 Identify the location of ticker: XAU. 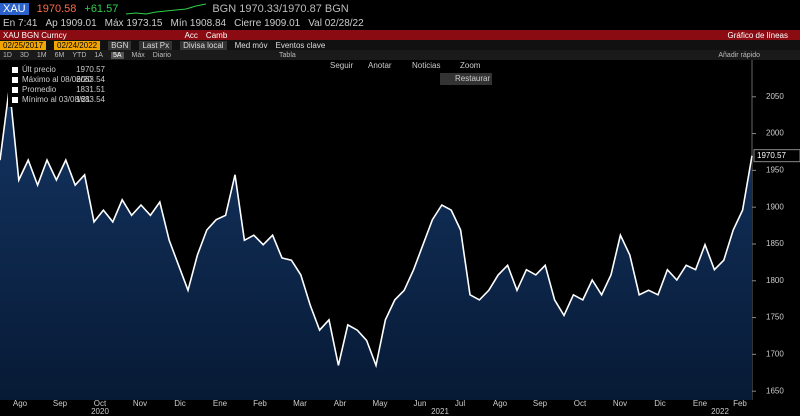
(14, 8).